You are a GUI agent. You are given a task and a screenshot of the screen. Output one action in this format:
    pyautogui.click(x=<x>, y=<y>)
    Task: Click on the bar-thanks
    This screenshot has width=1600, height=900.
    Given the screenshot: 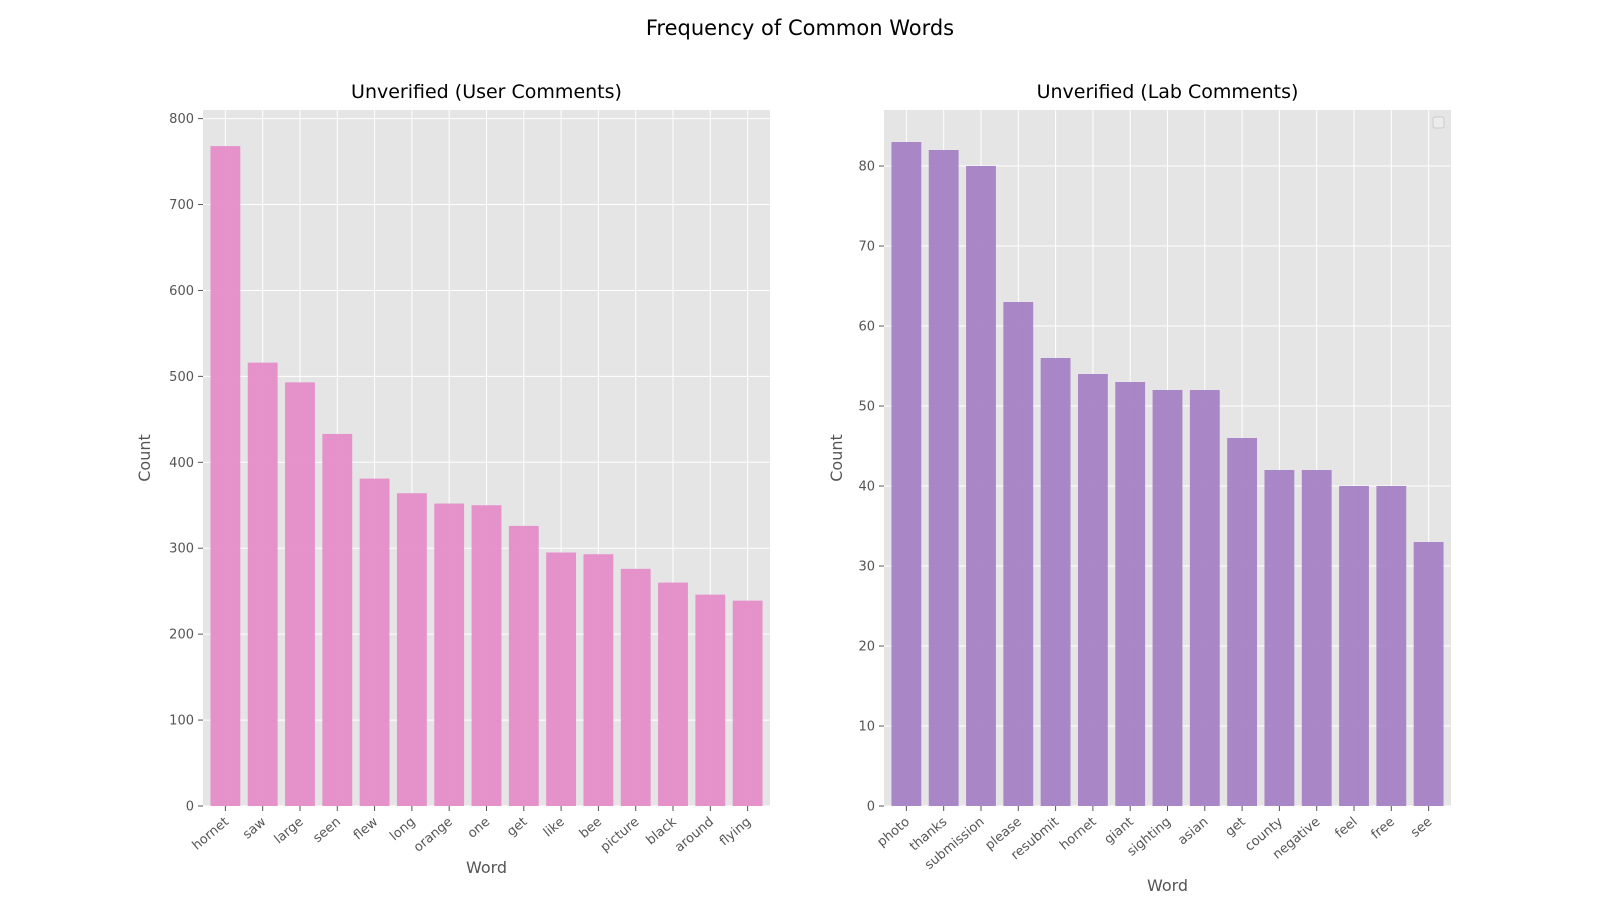 What is the action you would take?
    pyautogui.click(x=943, y=478)
    